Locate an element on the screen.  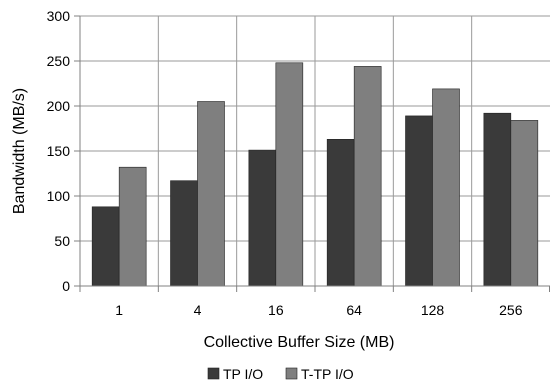
y-tick-label: 300 is located at coordinates (59, 16).